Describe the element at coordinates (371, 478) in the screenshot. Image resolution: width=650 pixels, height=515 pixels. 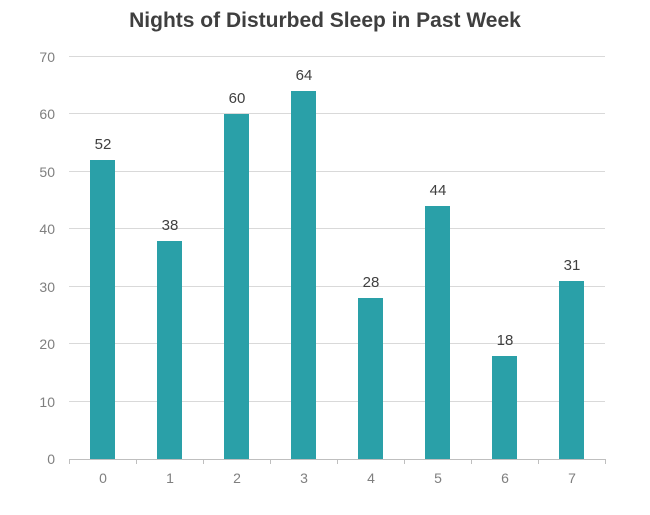
I see `x-tick-label-4: 4` at that location.